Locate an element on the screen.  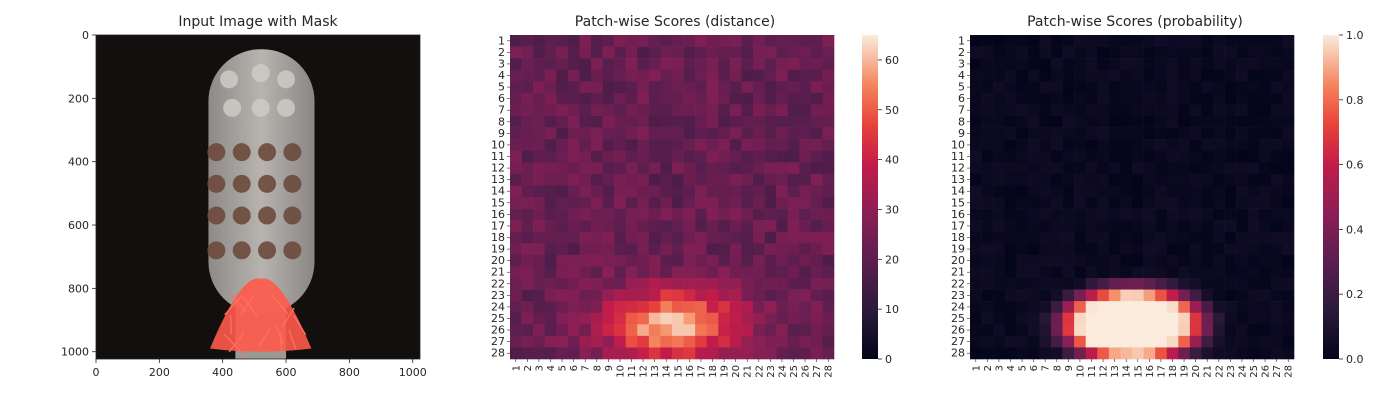
x-tick-label: 1000 is located at coordinates (413, 372).